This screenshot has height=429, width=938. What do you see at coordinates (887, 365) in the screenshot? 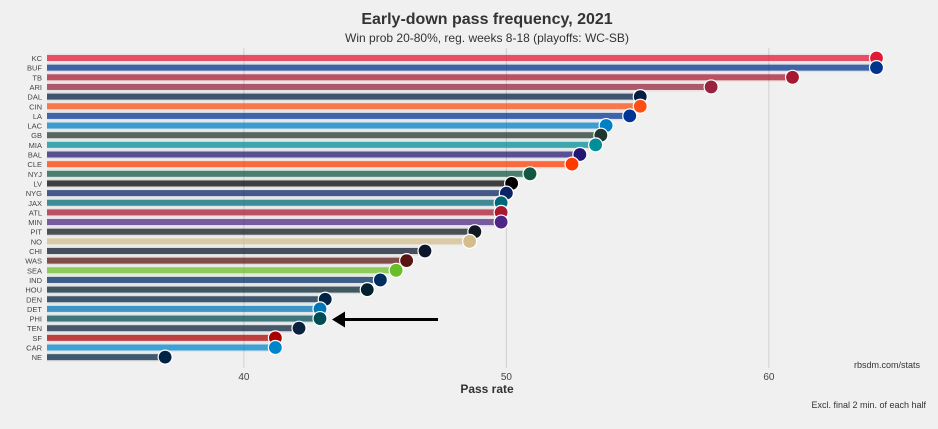
I see `source-label: rbsdm.com/stats` at bounding box center [887, 365].